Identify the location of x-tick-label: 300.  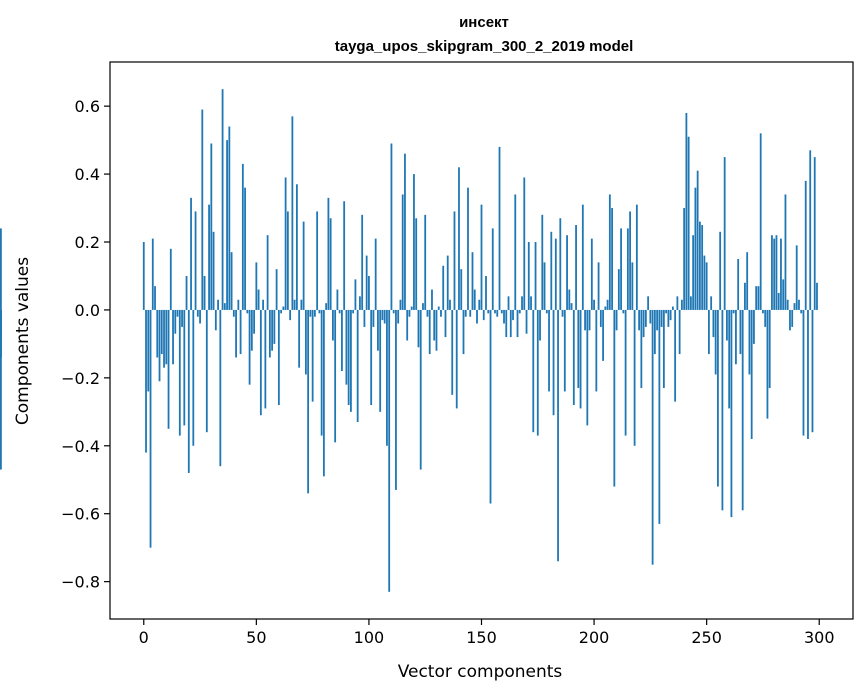
(819, 637).